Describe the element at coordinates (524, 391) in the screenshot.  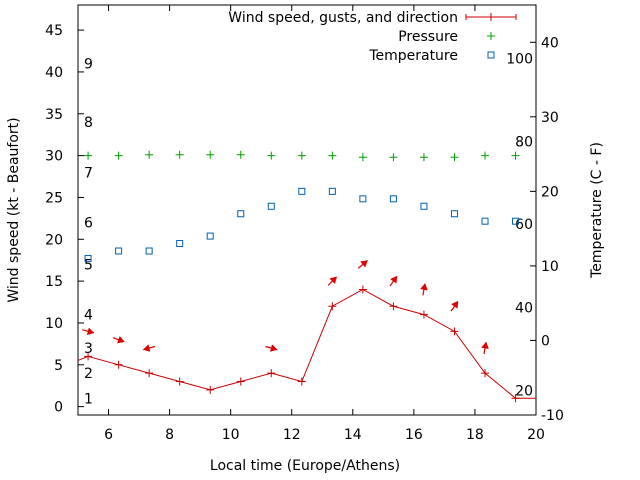
I see `fahrenheit-label: 20` at that location.